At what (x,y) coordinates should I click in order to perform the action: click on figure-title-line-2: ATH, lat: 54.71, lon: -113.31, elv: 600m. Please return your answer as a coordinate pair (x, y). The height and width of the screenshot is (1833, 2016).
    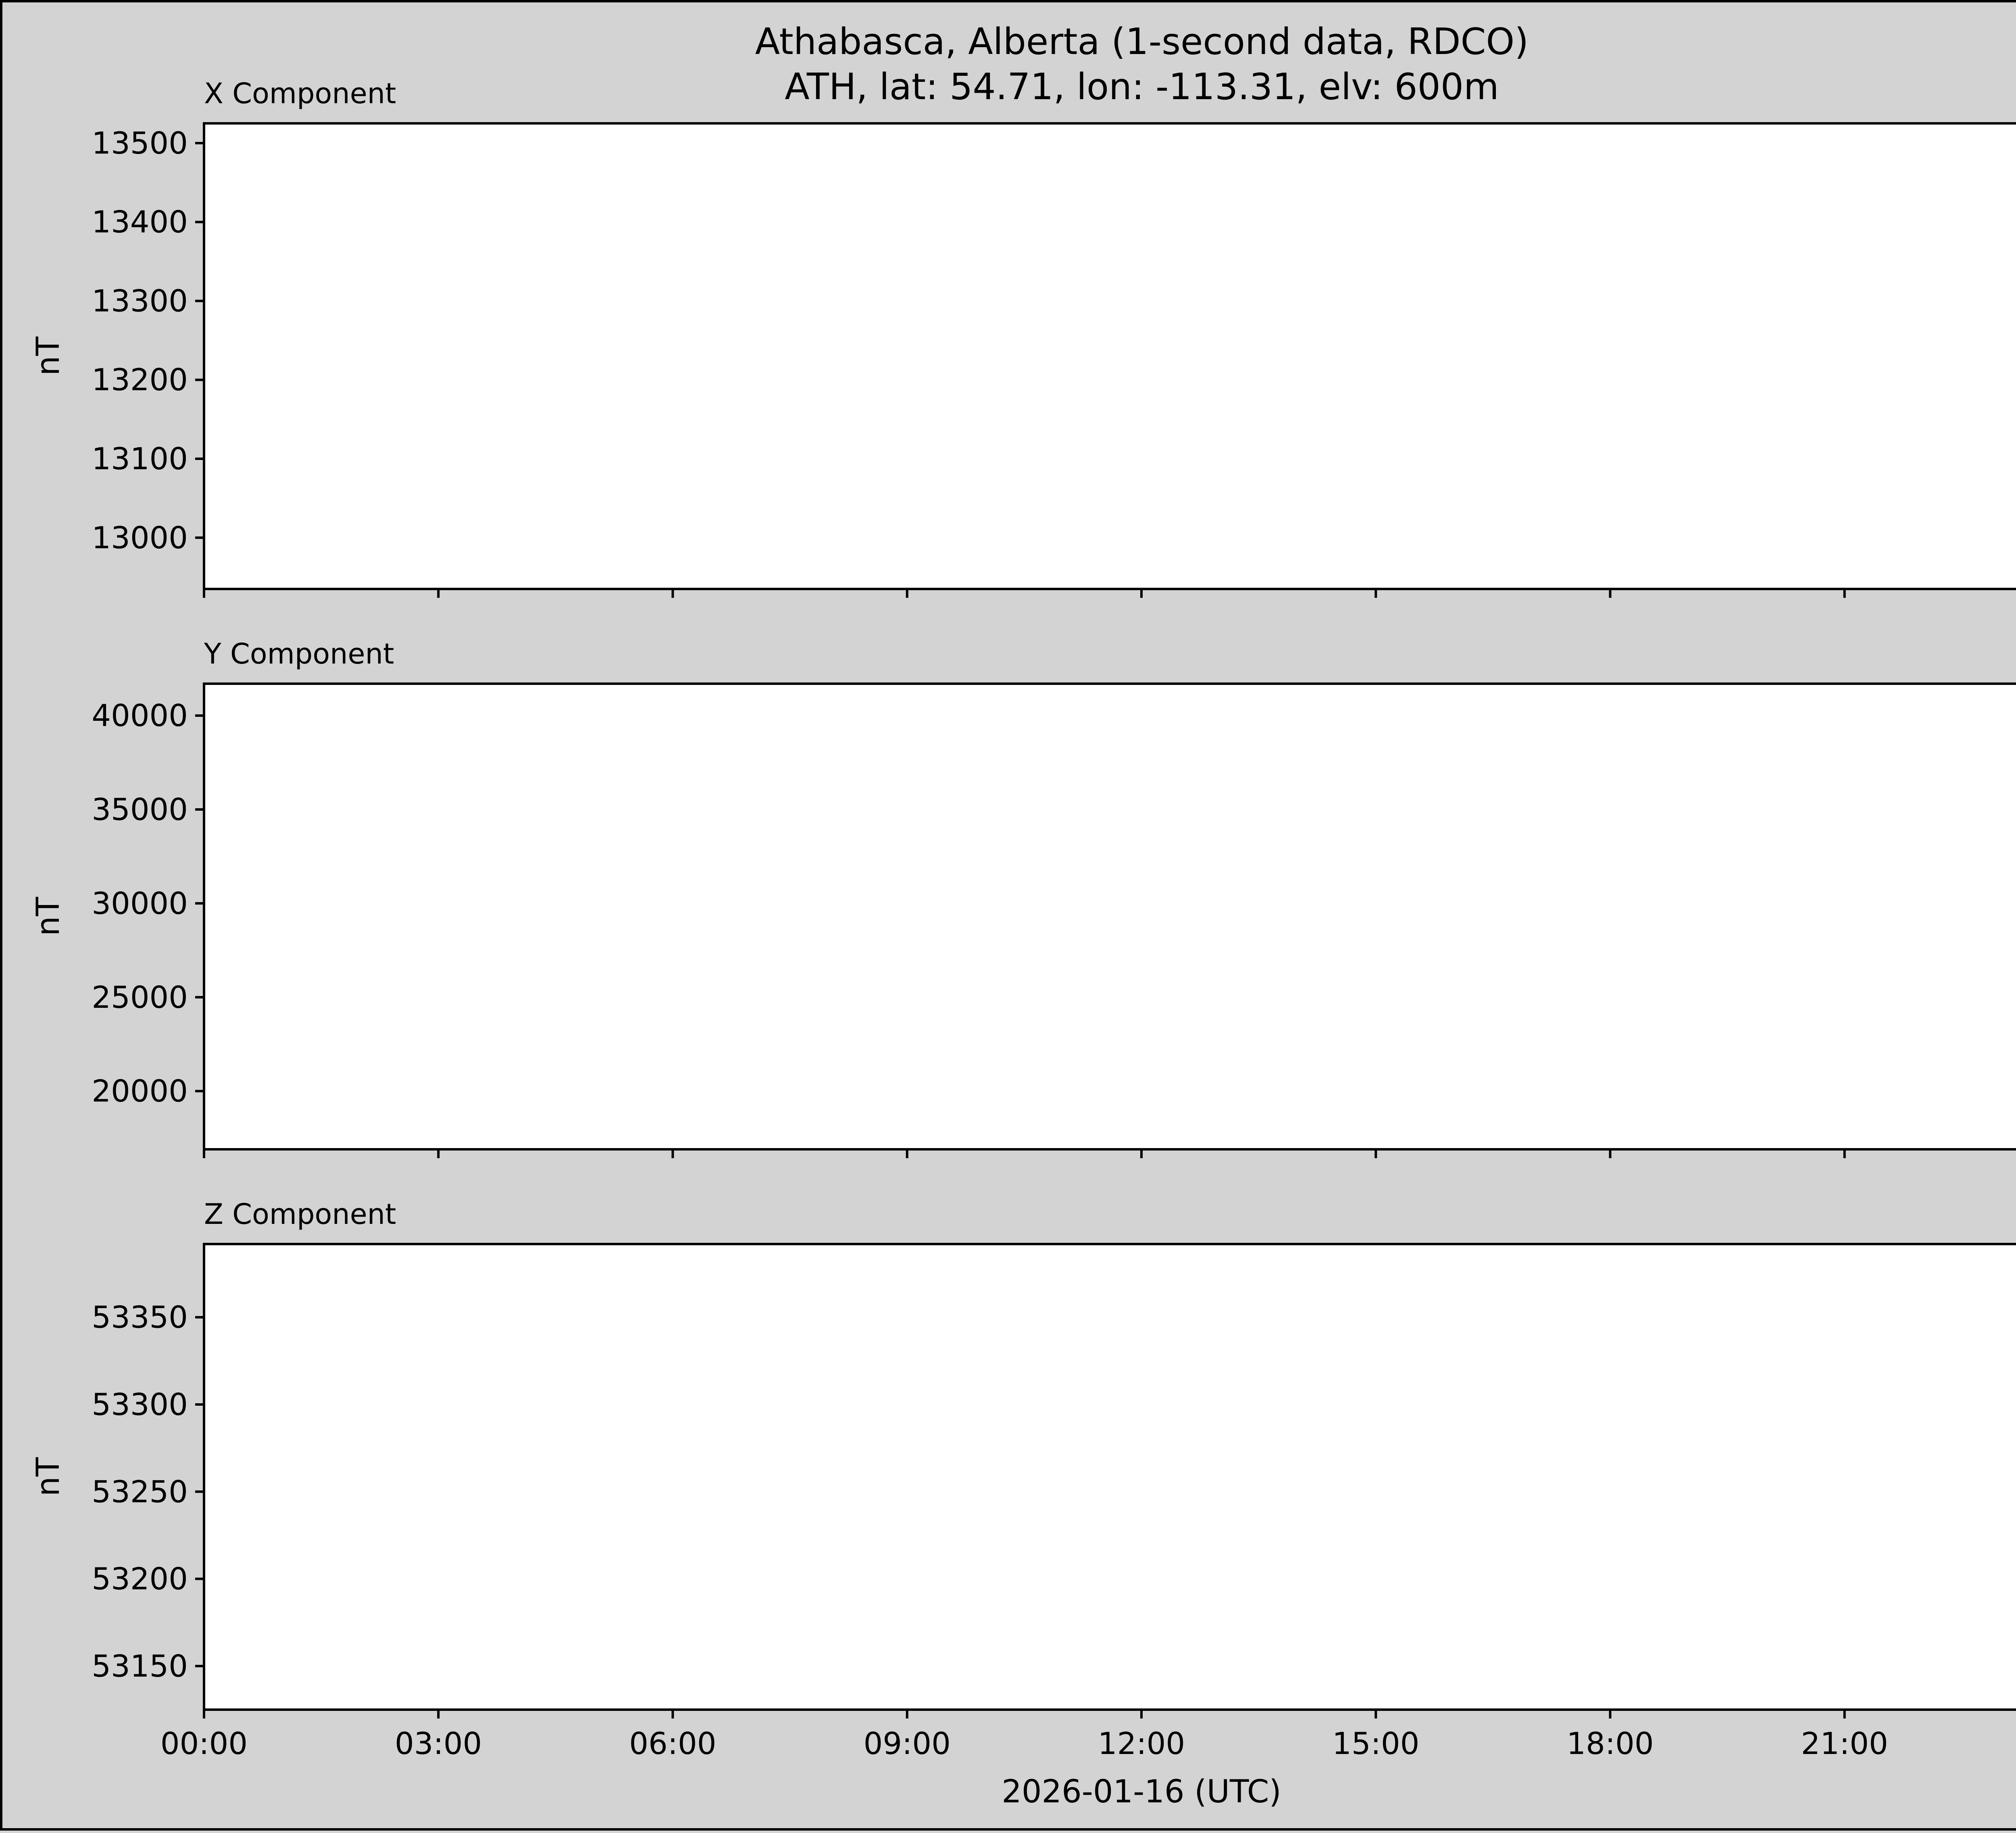
    Looking at the image, I should click on (1142, 87).